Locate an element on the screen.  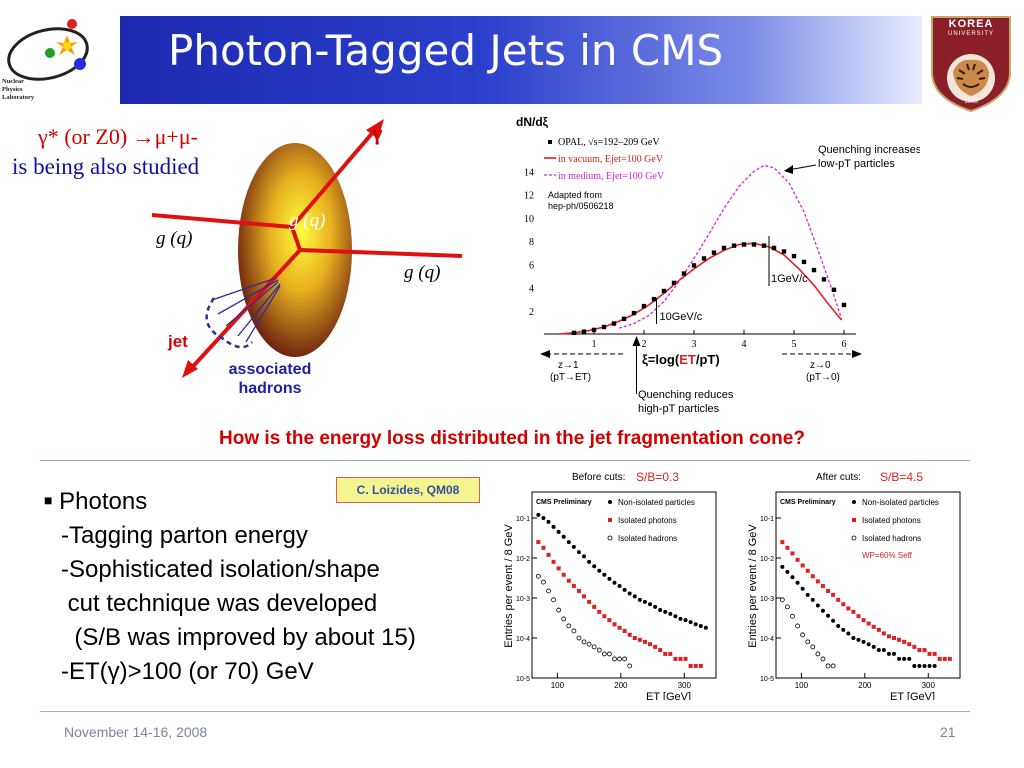
x-tick-label: 2 is located at coordinates (644, 344).